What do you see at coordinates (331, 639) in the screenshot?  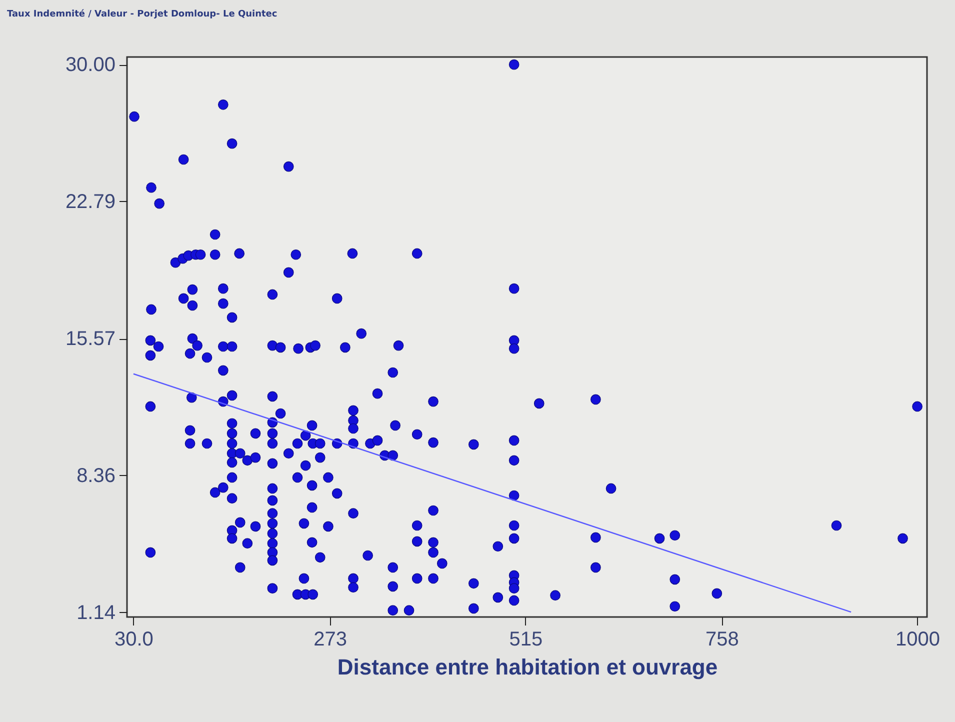 I see `x-tick-label: 273` at bounding box center [331, 639].